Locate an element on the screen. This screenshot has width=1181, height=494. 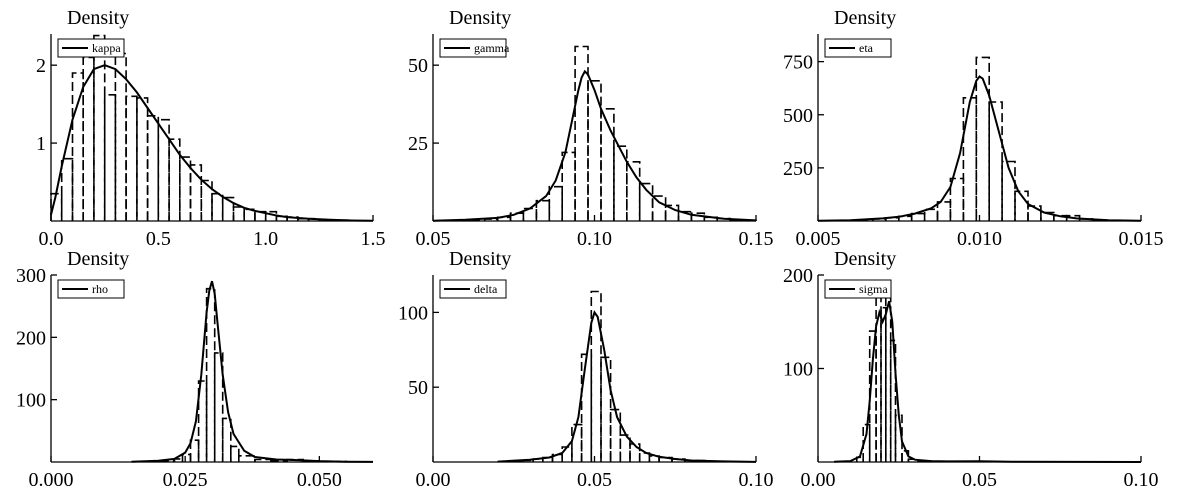
x-tick-label: 0.025 is located at coordinates (185, 480).